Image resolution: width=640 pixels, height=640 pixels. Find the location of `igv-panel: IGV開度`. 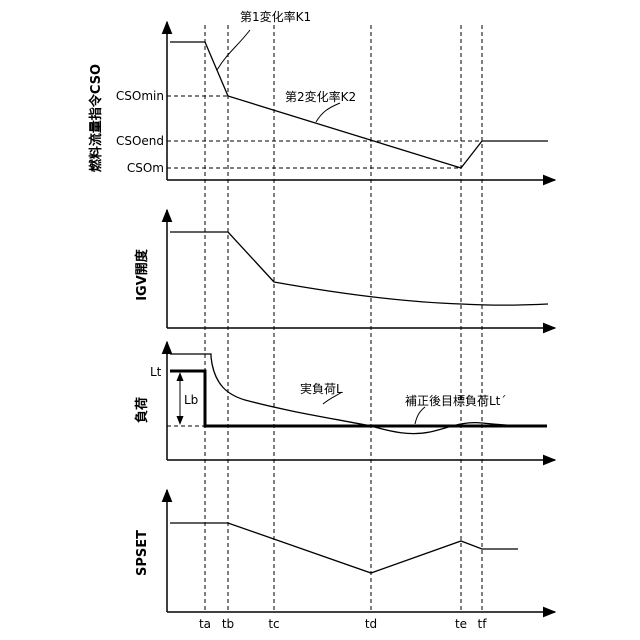

igv-panel: IGV開度 is located at coordinates (344, 269).